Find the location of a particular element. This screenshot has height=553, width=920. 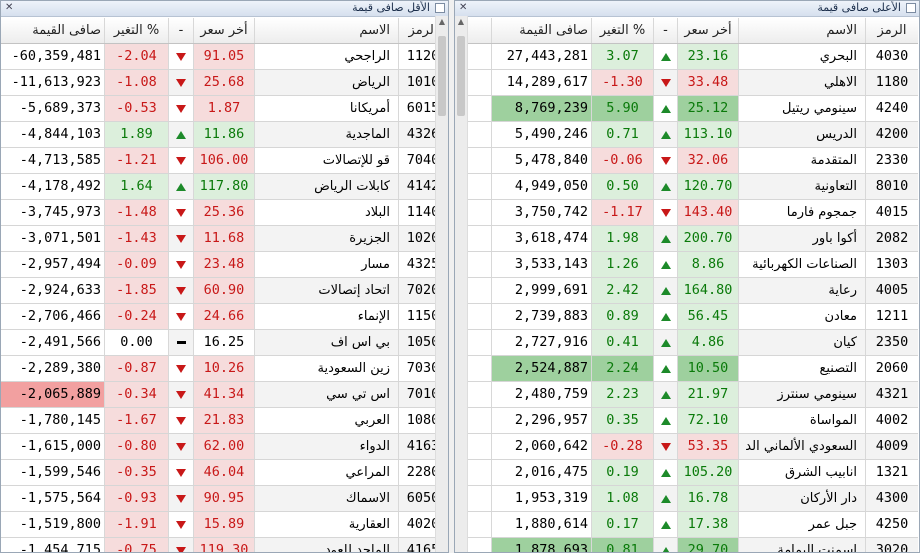

table-row: 5,490,246 0.71 113.10 الدريس 4200 is located at coordinates (693, 135).